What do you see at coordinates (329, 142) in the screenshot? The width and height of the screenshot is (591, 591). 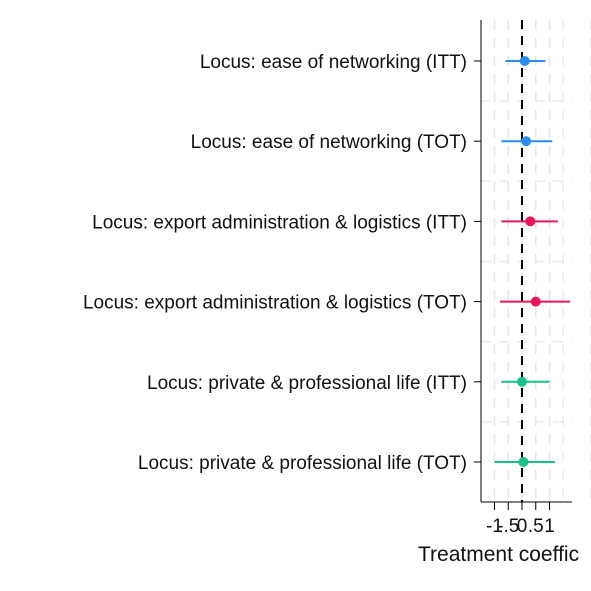 I see `category-label: Locus: ease of networking (TOT)` at bounding box center [329, 142].